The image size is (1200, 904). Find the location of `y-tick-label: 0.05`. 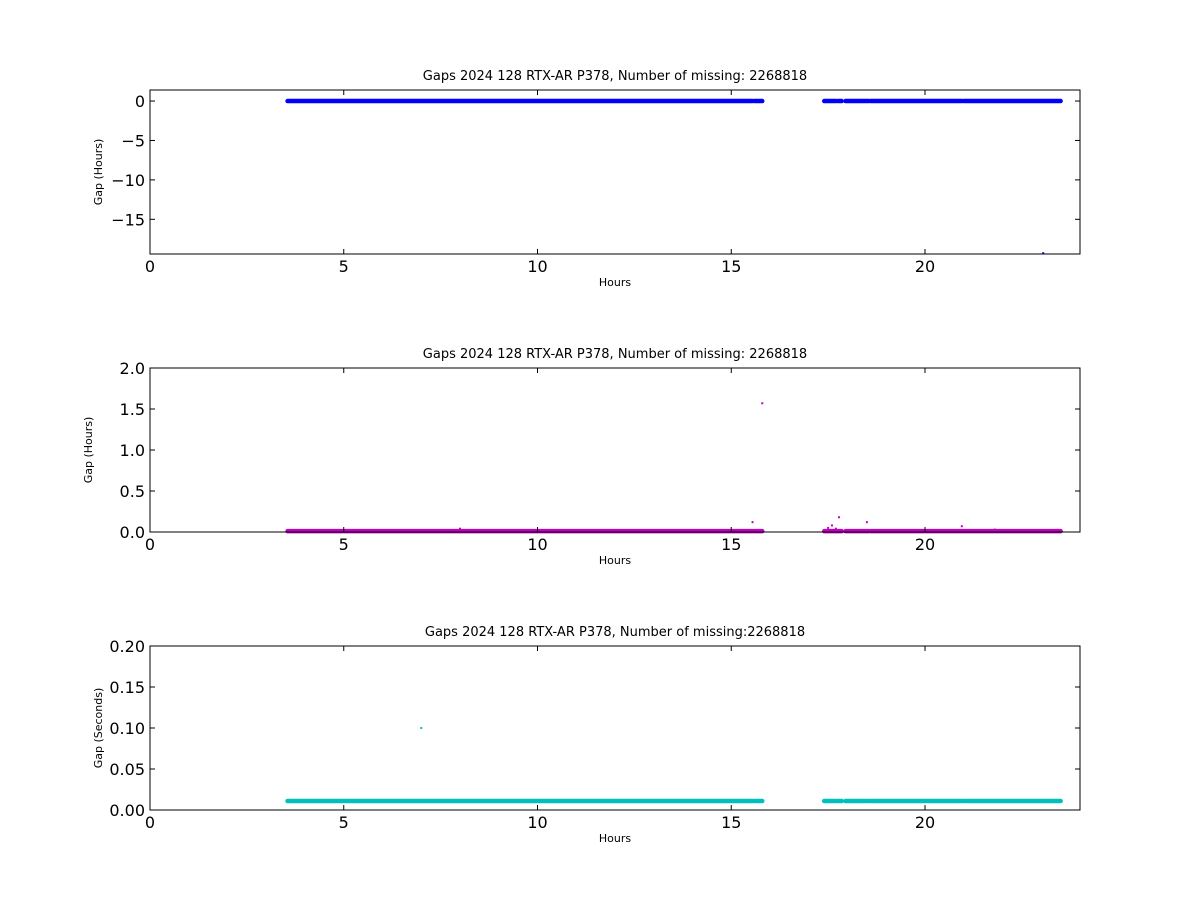

y-tick-label: 0.05 is located at coordinates (127, 769).